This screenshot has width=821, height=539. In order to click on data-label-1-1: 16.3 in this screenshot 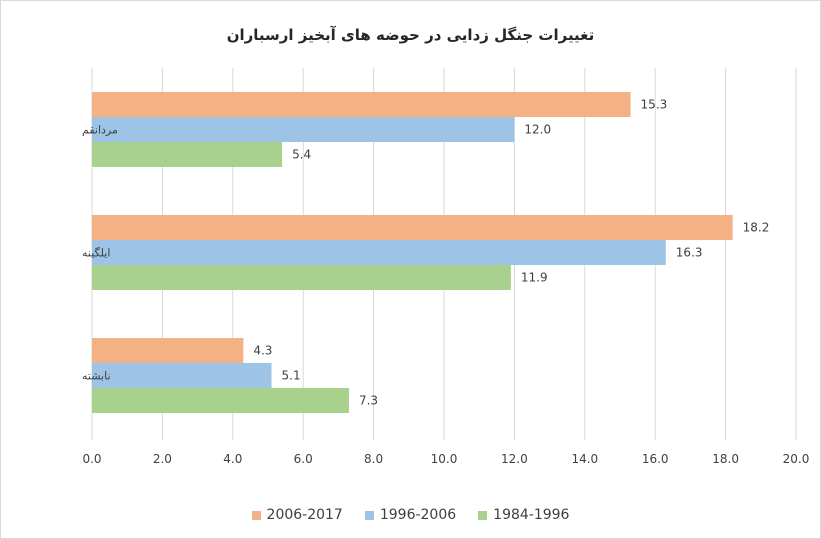, I will do `click(689, 253)`.